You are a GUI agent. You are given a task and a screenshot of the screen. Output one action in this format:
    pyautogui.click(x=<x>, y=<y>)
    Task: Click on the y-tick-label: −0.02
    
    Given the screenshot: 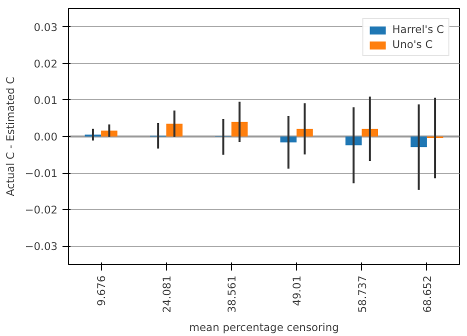 What is the action you would take?
    pyautogui.click(x=41, y=210)
    